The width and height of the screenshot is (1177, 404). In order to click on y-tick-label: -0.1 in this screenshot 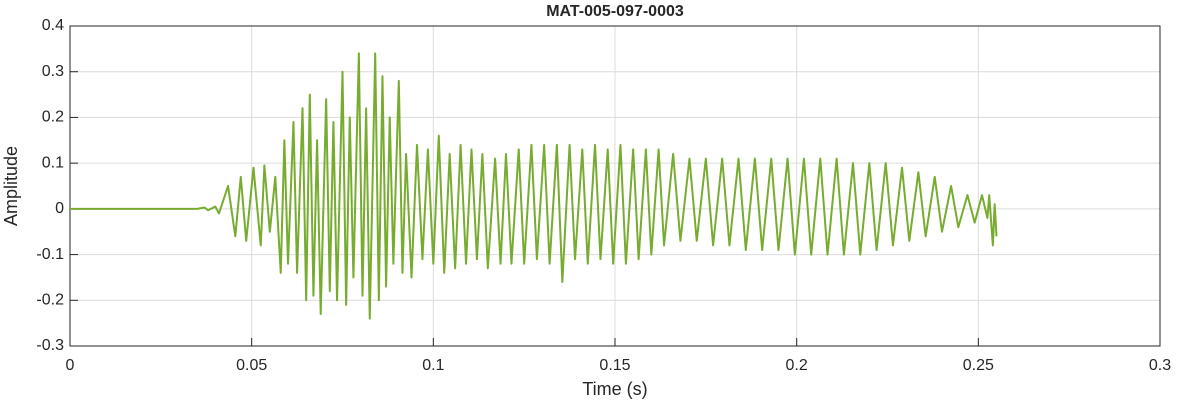, I will do `click(50, 254)`.